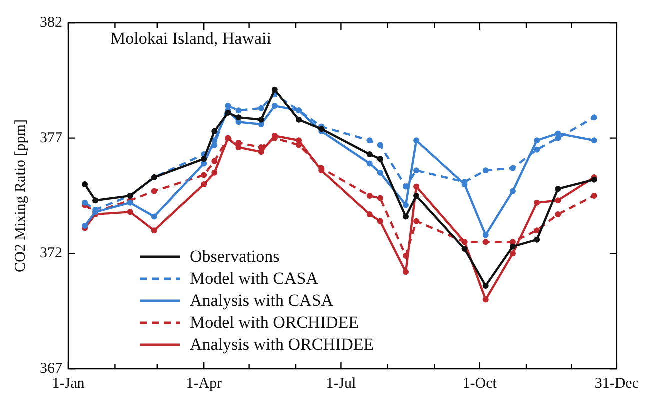 Image resolution: width=653 pixels, height=407 pixels. What do you see at coordinates (51, 254) in the screenshot?
I see `y-tick-label: 372` at bounding box center [51, 254].